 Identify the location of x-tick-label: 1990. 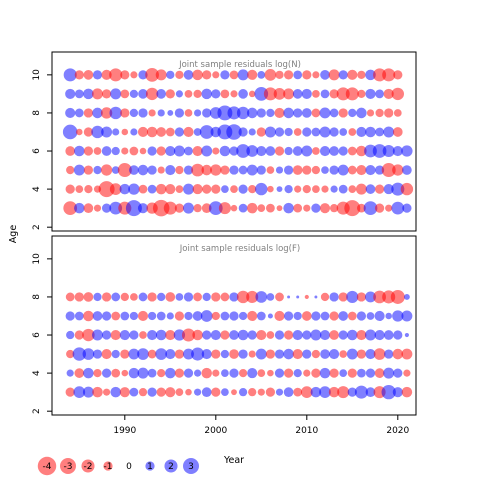
(124, 431).